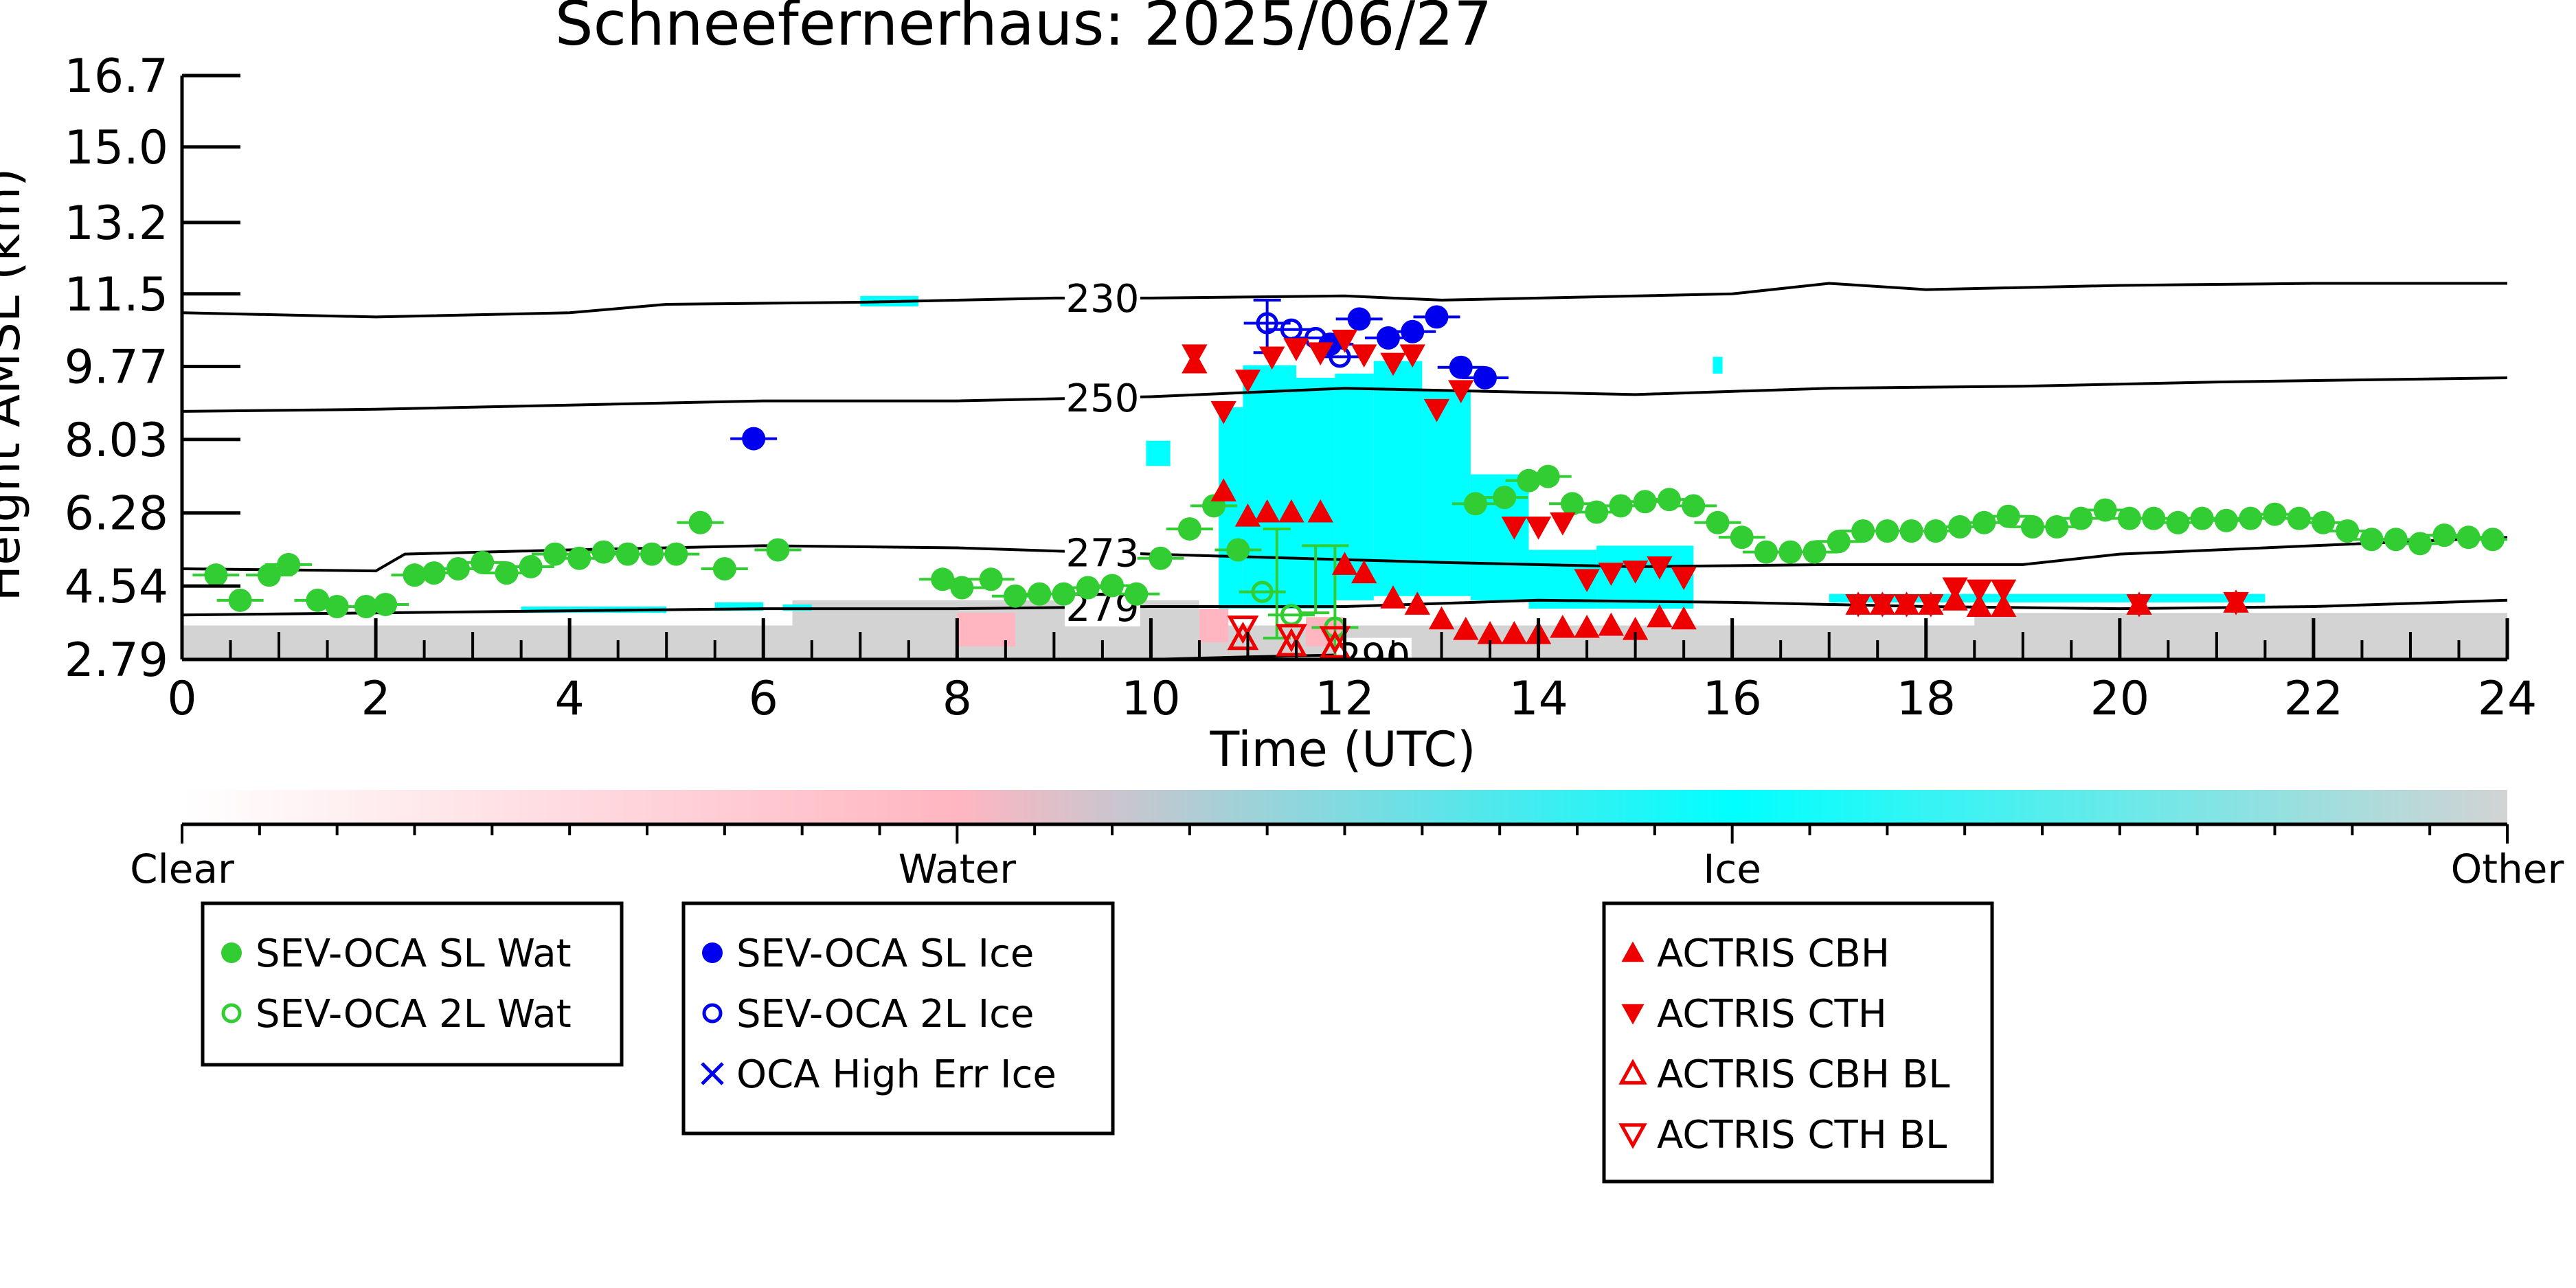 The width and height of the screenshot is (2576, 1288). What do you see at coordinates (1732, 699) in the screenshot?
I see `x-tick-label-8: 16` at bounding box center [1732, 699].